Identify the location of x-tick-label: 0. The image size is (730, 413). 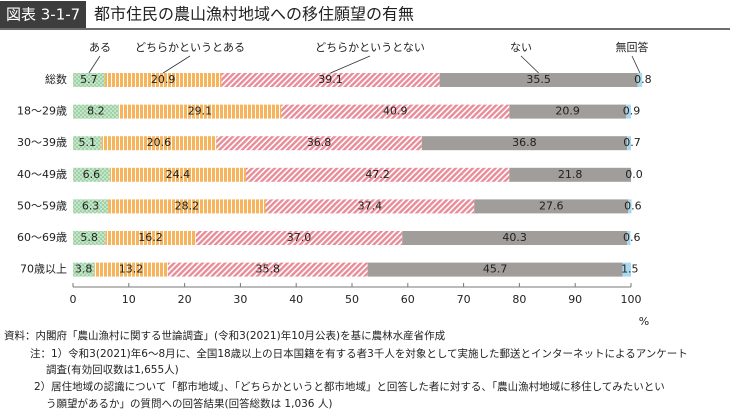
(73, 299).